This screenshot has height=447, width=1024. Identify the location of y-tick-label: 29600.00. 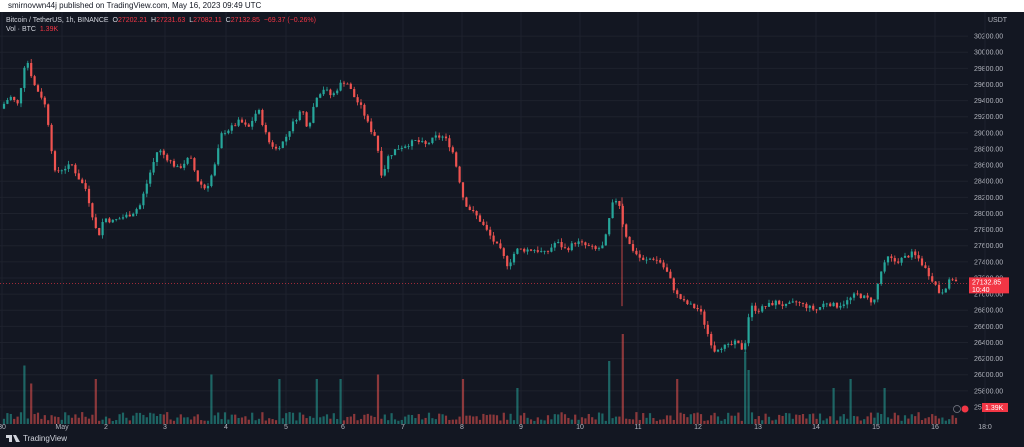
(988, 85).